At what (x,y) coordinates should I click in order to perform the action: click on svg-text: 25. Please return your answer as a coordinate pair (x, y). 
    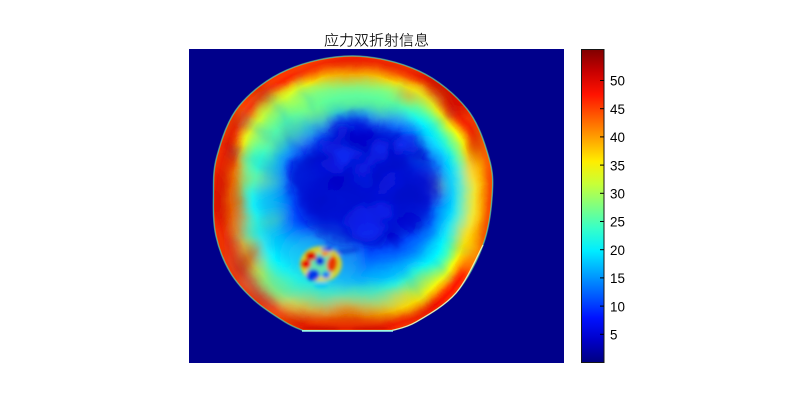
    Looking at the image, I should click on (617, 222).